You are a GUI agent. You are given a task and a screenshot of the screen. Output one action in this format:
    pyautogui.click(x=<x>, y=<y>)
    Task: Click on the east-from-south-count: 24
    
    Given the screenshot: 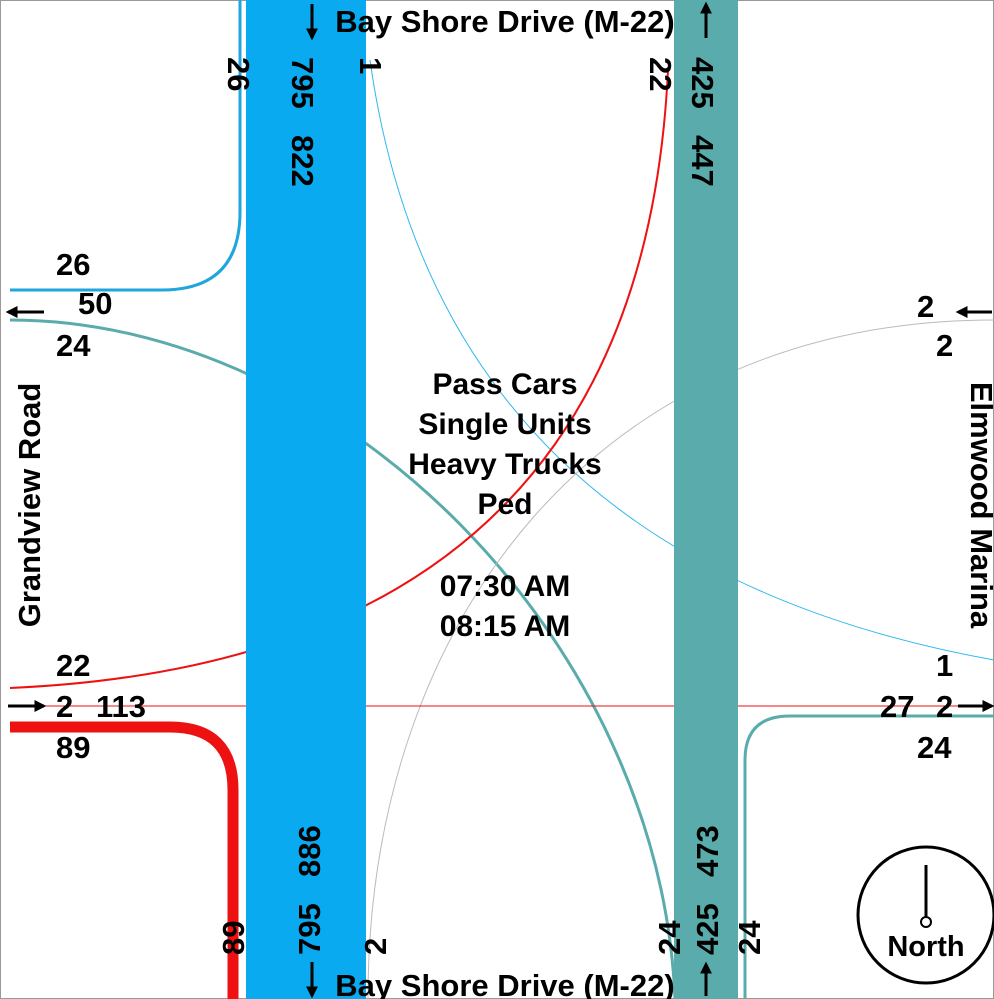 What is the action you would take?
    pyautogui.click(x=934, y=747)
    